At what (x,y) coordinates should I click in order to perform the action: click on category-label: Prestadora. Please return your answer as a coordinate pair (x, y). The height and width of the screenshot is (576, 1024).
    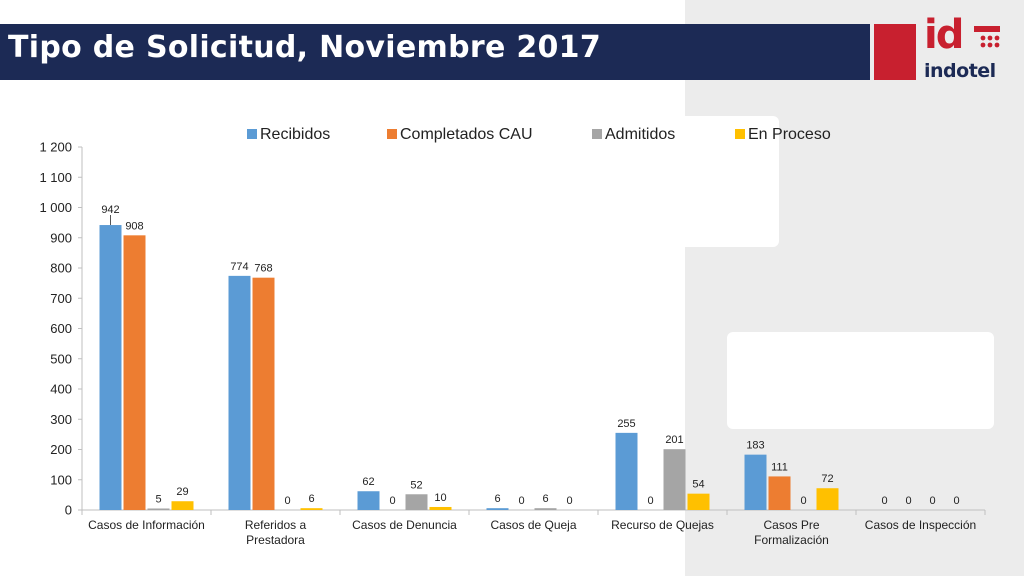
    Looking at the image, I should click on (275, 540).